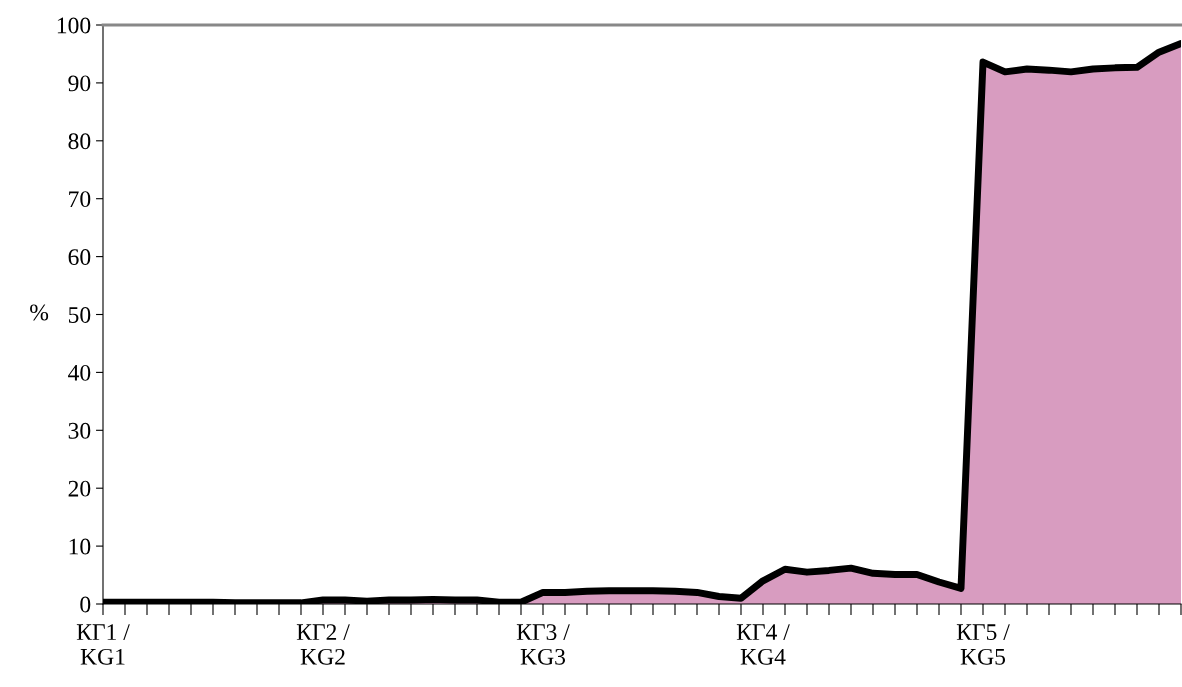  What do you see at coordinates (79, 314) in the screenshot?
I see `y-tick-label: 50` at bounding box center [79, 314].